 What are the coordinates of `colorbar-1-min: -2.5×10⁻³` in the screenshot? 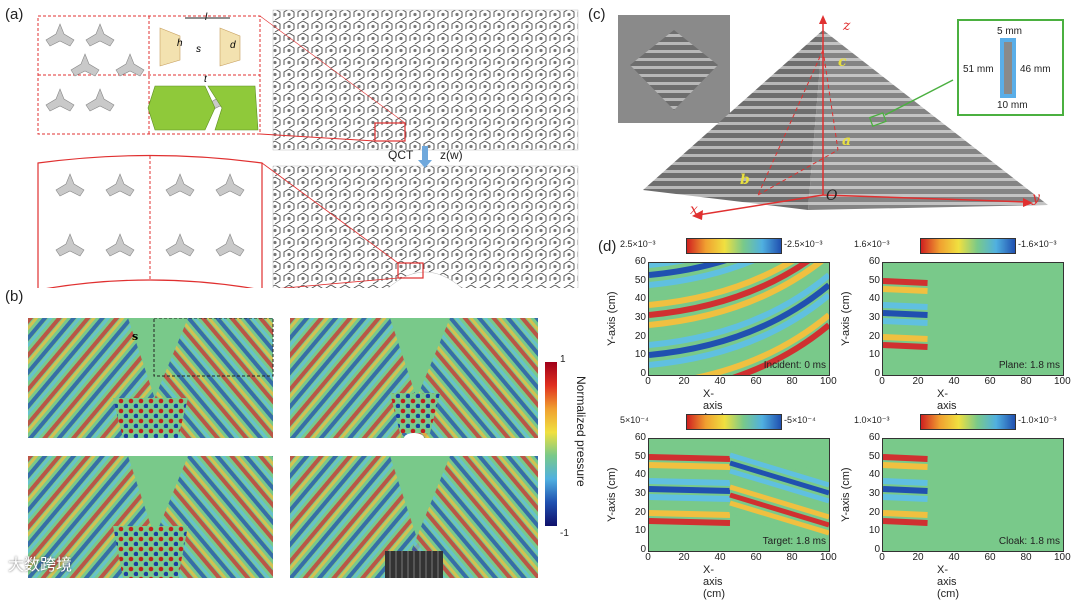 It's located at (803, 244).